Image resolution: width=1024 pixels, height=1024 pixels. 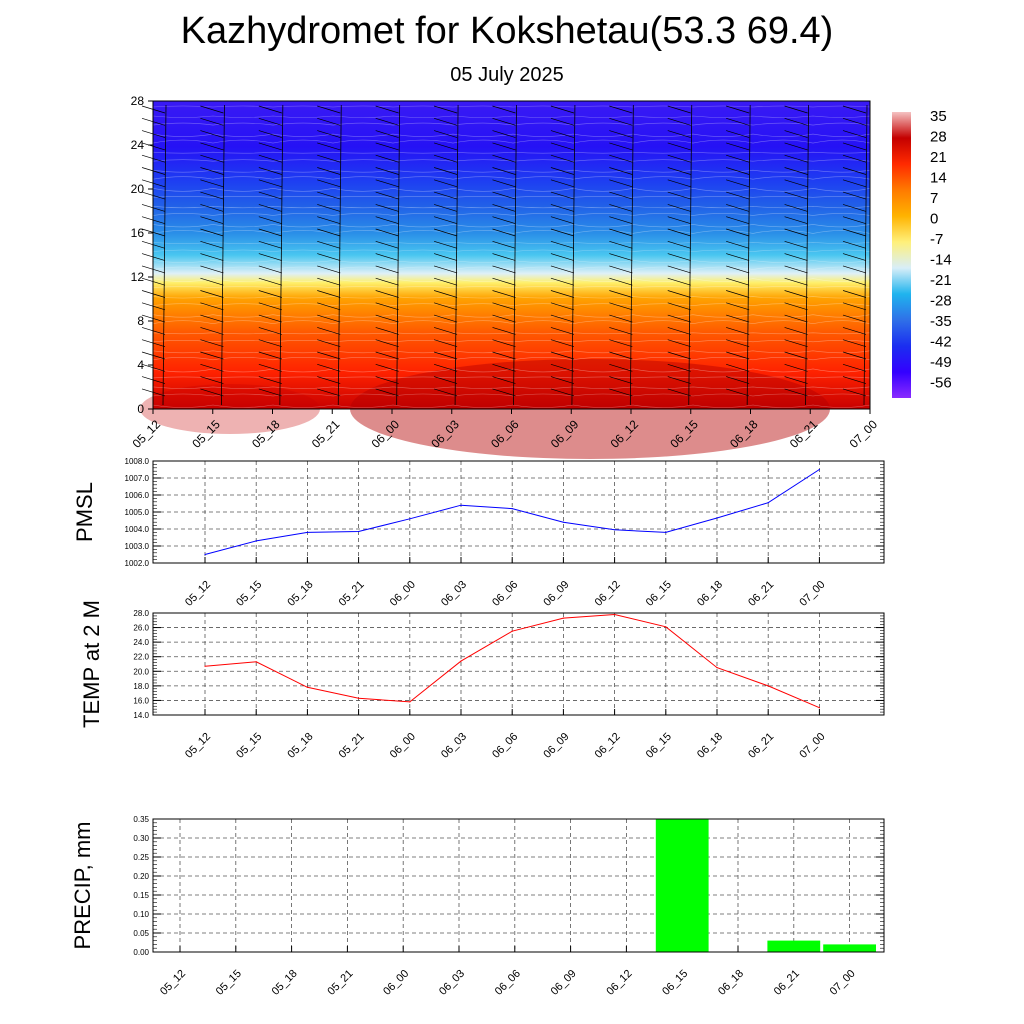 What do you see at coordinates (849, 948) in the screenshot?
I see `precip-bar` at bounding box center [849, 948].